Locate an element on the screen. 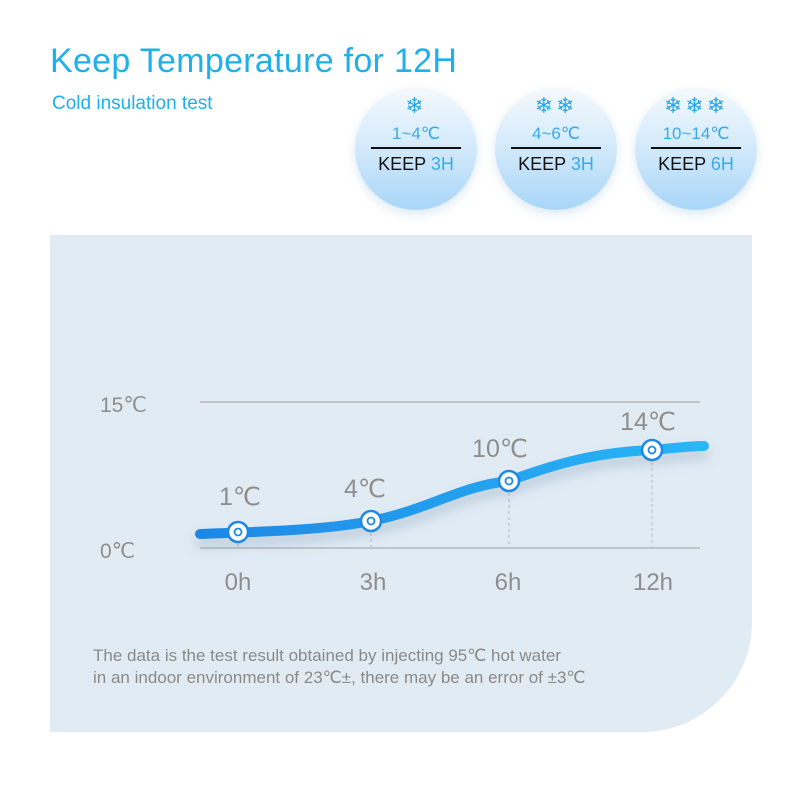  badge-level-1: ❄ 1~4℃ KEEP 3H is located at coordinates (416, 149).